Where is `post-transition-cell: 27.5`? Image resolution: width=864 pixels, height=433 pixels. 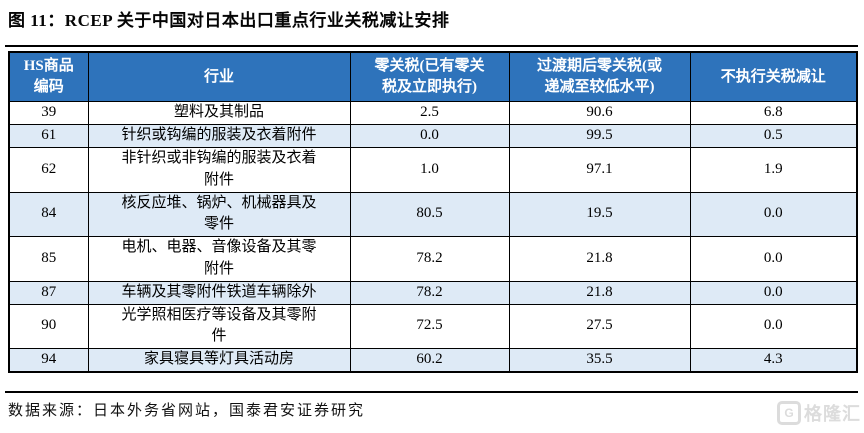 post-transition-cell: 27.5 is located at coordinates (599, 326).